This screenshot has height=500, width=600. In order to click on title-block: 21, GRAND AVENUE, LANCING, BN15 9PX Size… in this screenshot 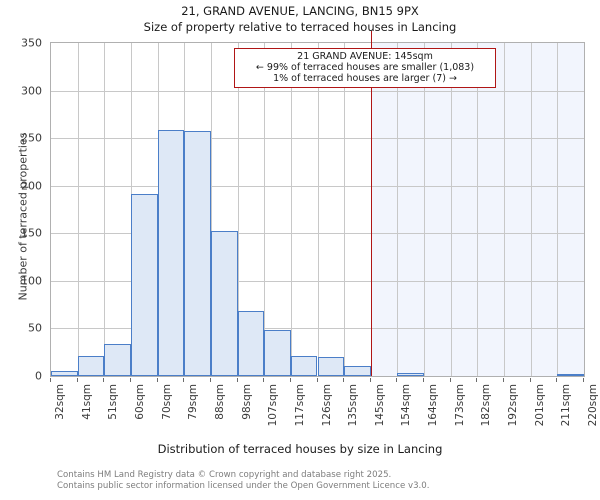, I will do `click(300, 19)`.